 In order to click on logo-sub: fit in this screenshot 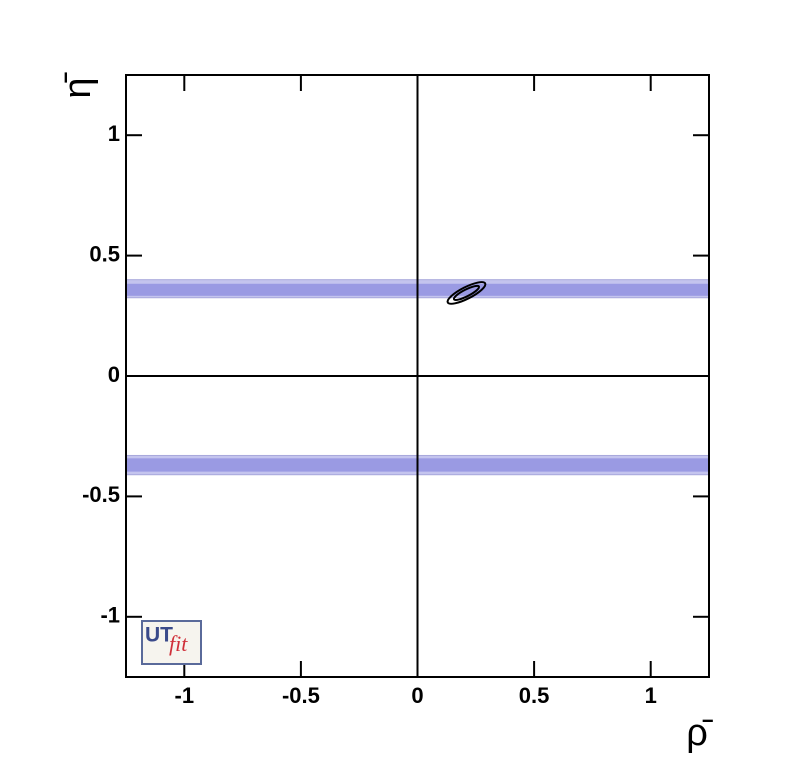, I will do `click(178, 643)`.